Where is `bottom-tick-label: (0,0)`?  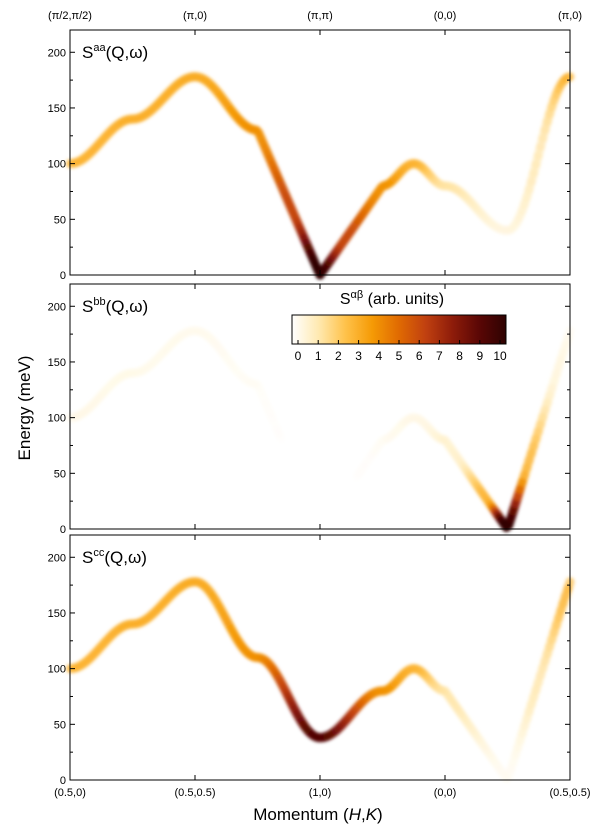
bottom-tick-label: (0,0) is located at coordinates (445, 793).